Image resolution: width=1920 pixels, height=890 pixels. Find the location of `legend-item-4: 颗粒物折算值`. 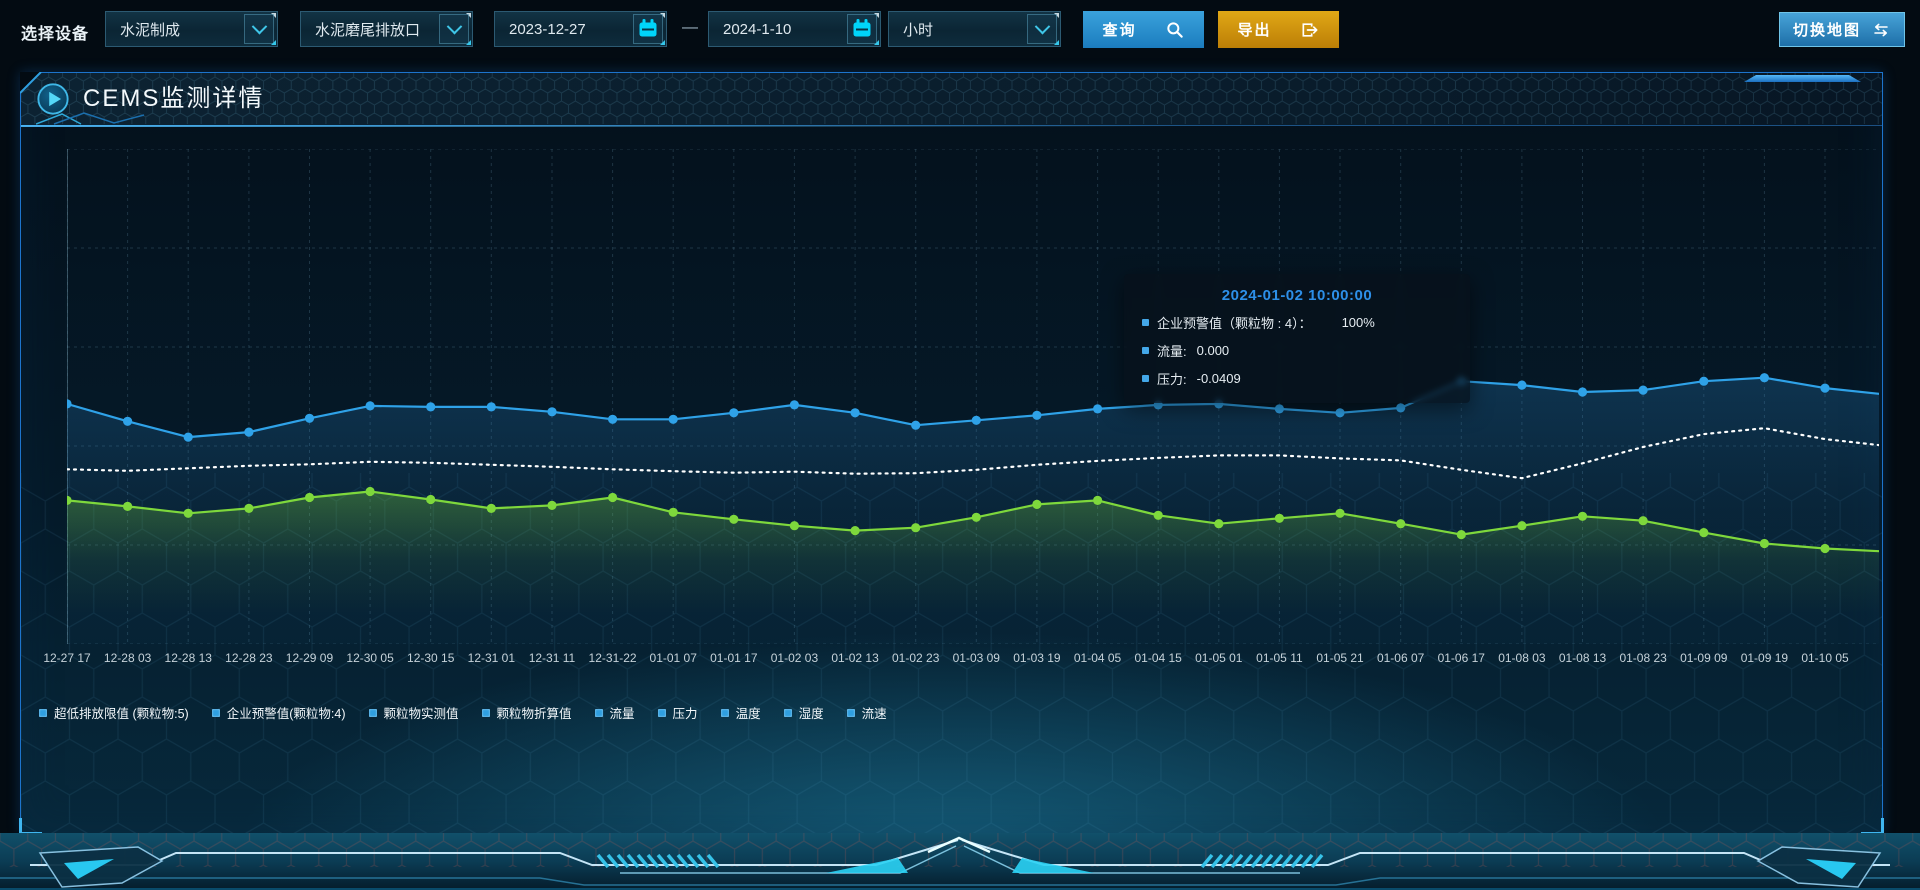

legend-item-4: 颗粒物折算值 is located at coordinates (526, 712).